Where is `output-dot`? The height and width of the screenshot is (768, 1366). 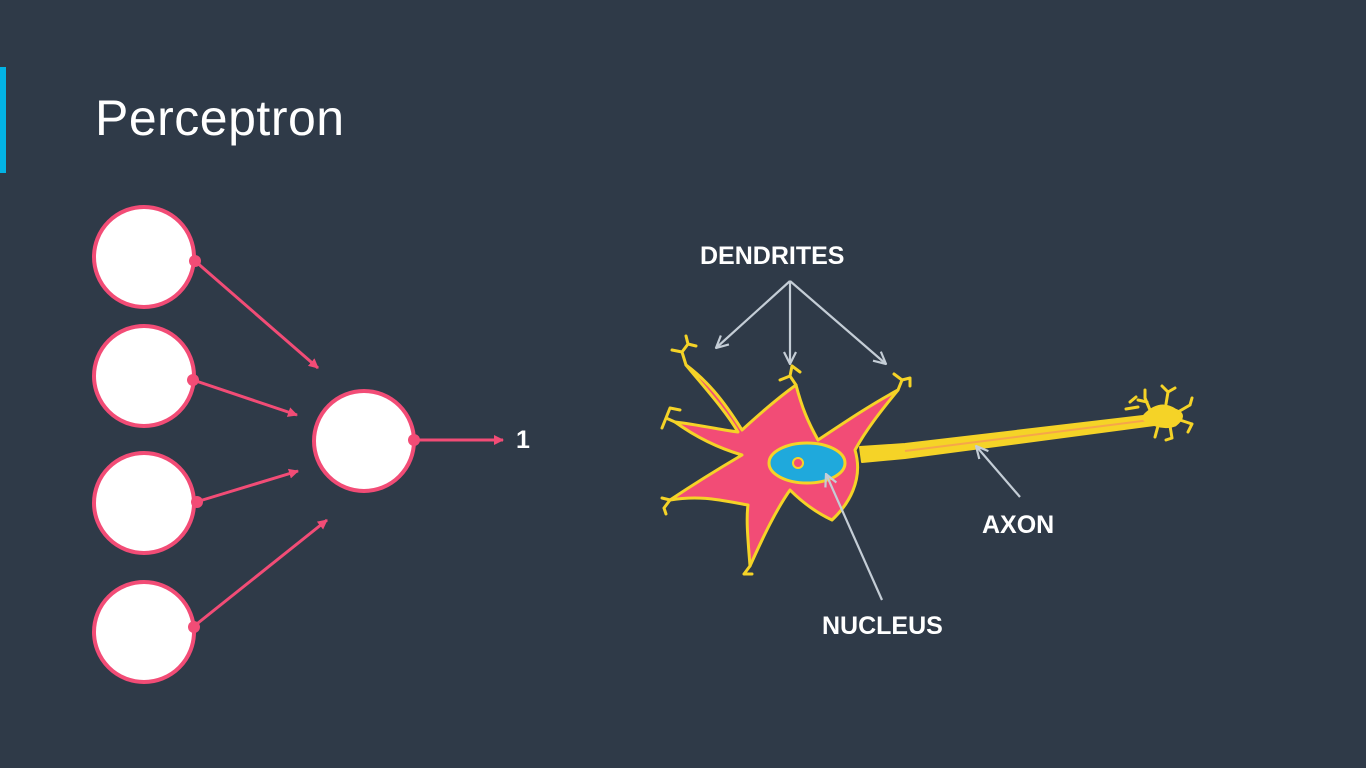 output-dot is located at coordinates (414, 440).